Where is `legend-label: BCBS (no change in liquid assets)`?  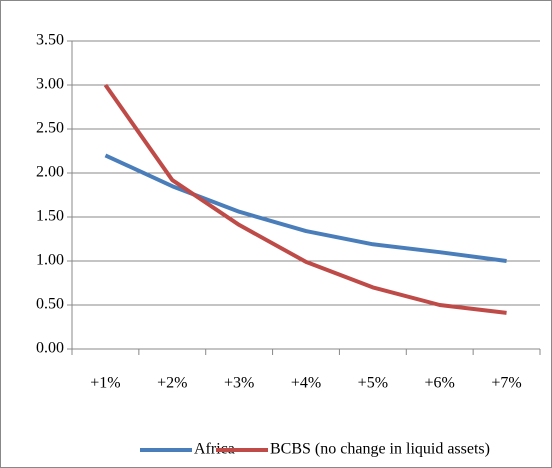
legend-label: BCBS (no change in liquid assets) is located at coordinates (380, 449).